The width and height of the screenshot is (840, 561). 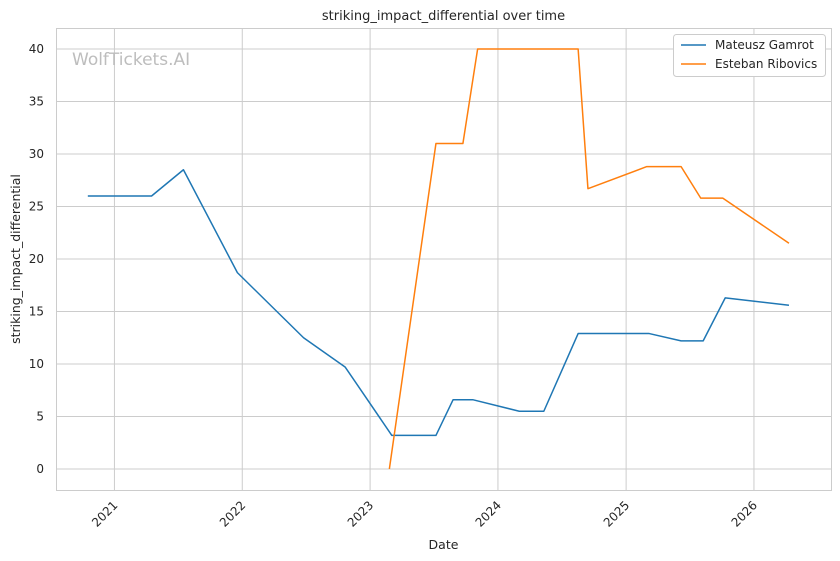 What do you see at coordinates (36, 49) in the screenshot?
I see `y-tick-label: 40` at bounding box center [36, 49].